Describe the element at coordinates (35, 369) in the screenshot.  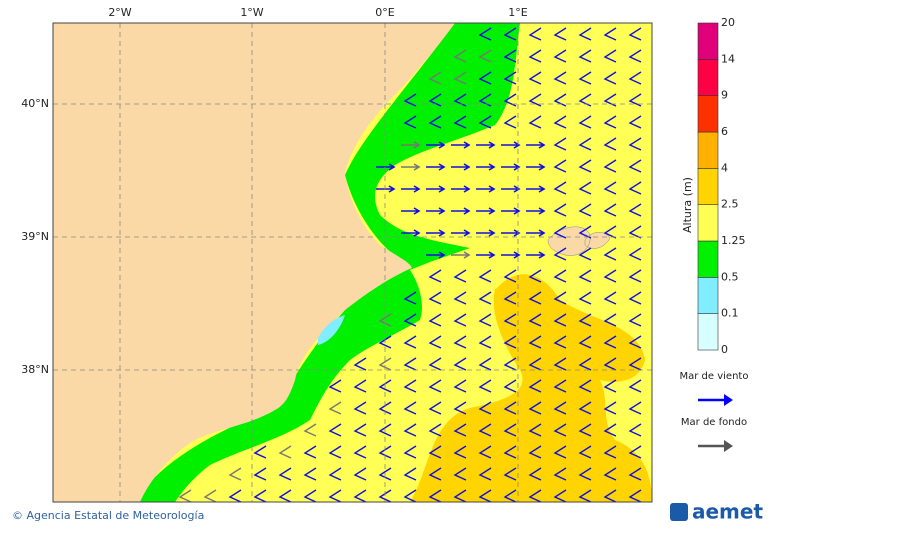
I see `y-label: 38°N` at that location.